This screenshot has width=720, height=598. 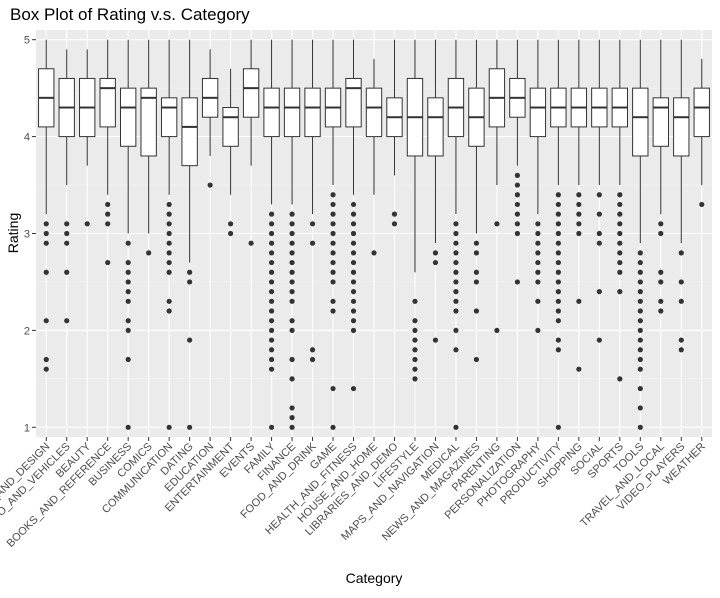 I want to click on box-social, so click(x=599, y=191).